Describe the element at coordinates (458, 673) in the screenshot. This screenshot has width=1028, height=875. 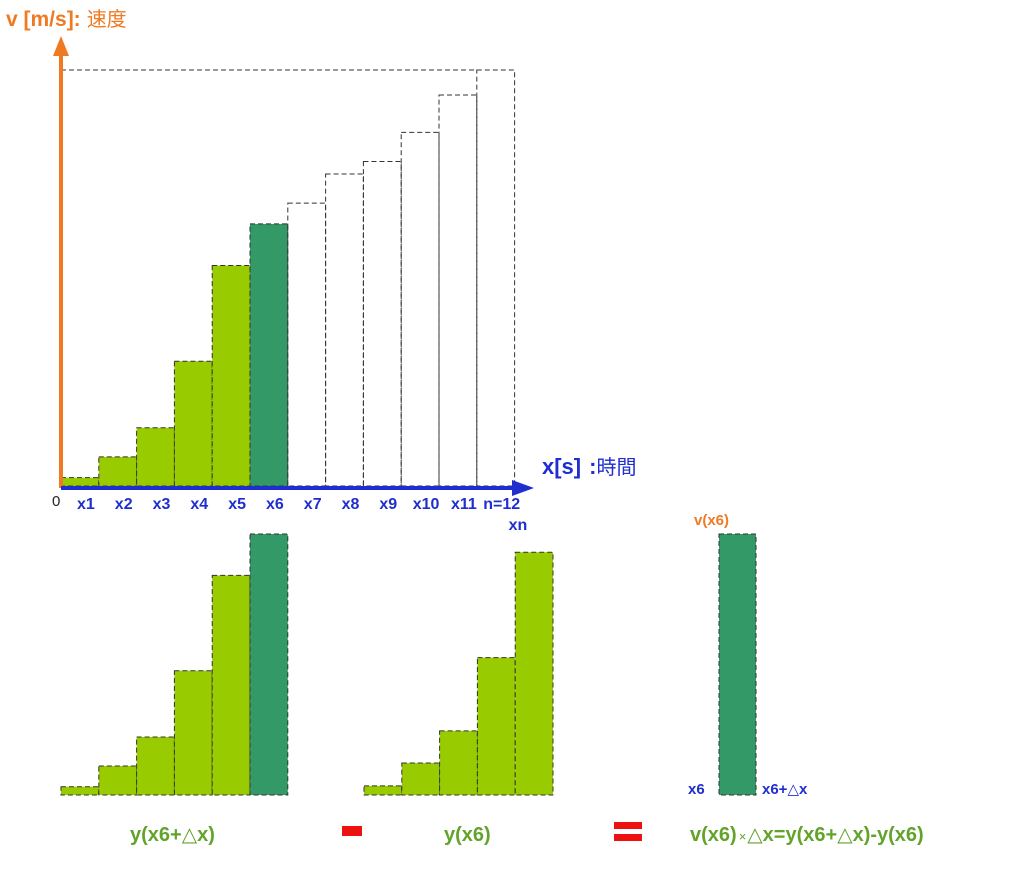
I see `bottom-middle-bars` at that location.